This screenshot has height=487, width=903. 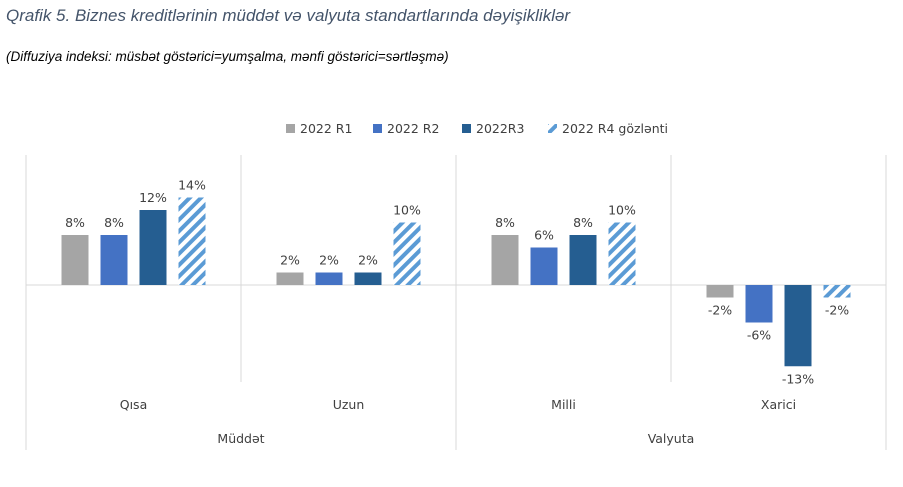 What do you see at coordinates (133, 404) in the screenshot?
I see `category-label: Qısa` at bounding box center [133, 404].